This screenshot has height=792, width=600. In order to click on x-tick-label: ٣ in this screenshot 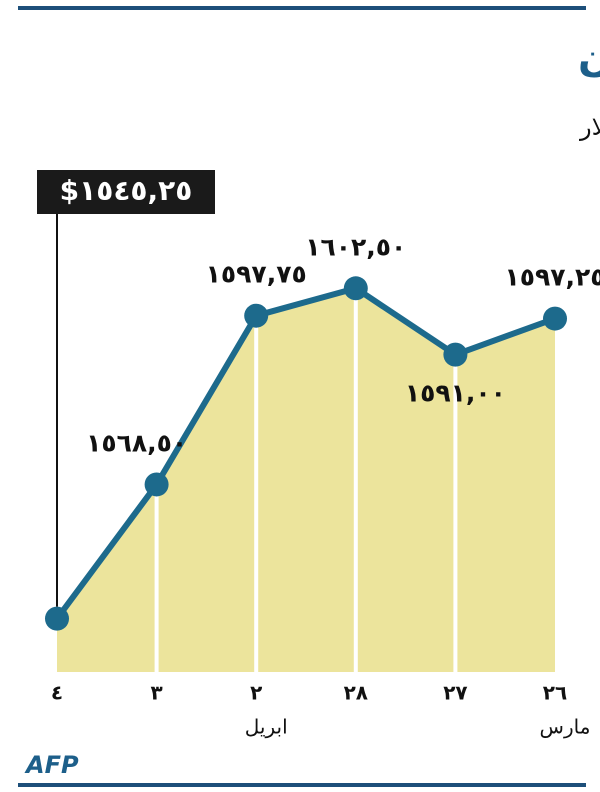, I will do `click(156, 693)`.